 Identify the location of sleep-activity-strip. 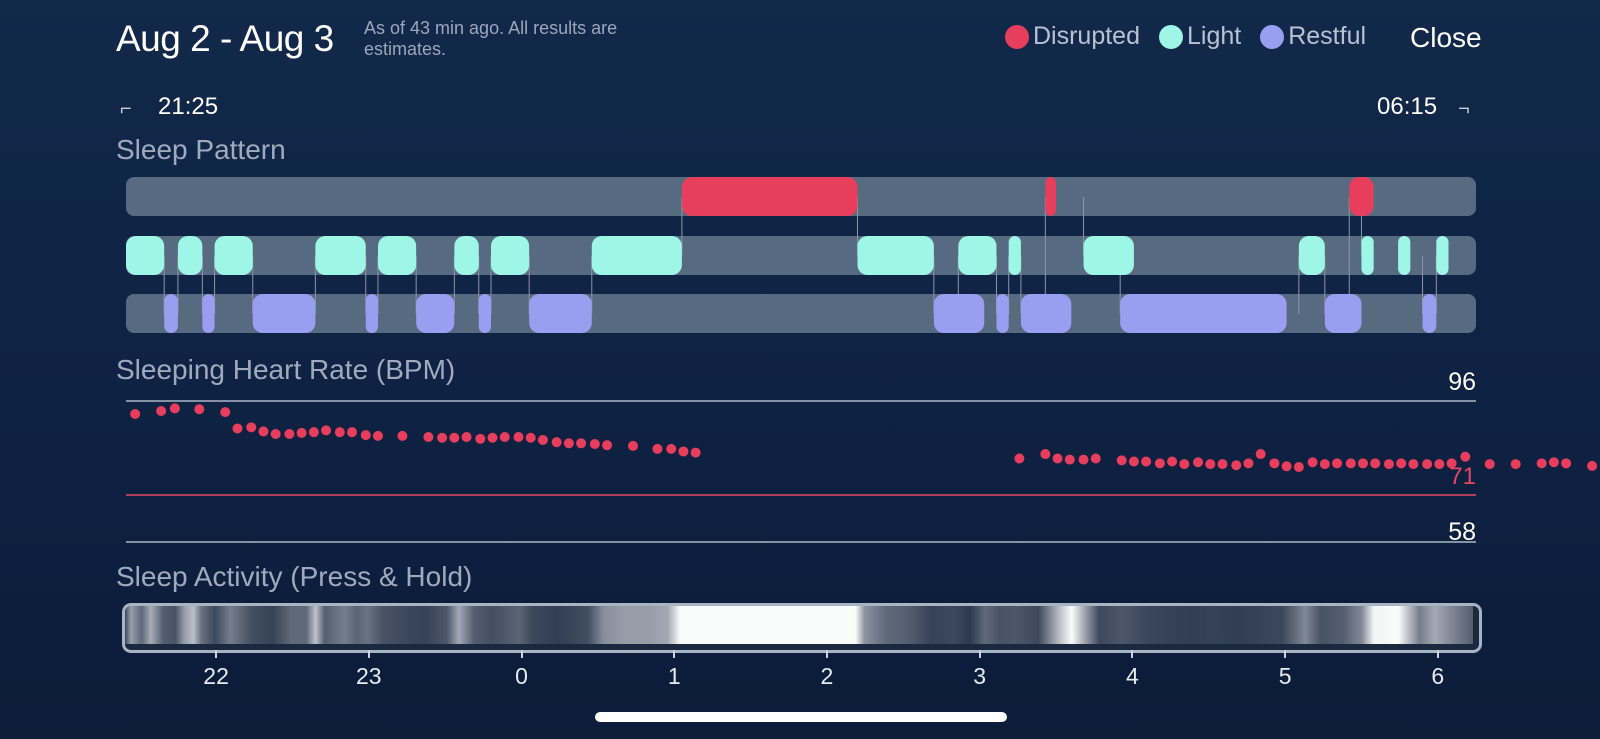
(802, 628).